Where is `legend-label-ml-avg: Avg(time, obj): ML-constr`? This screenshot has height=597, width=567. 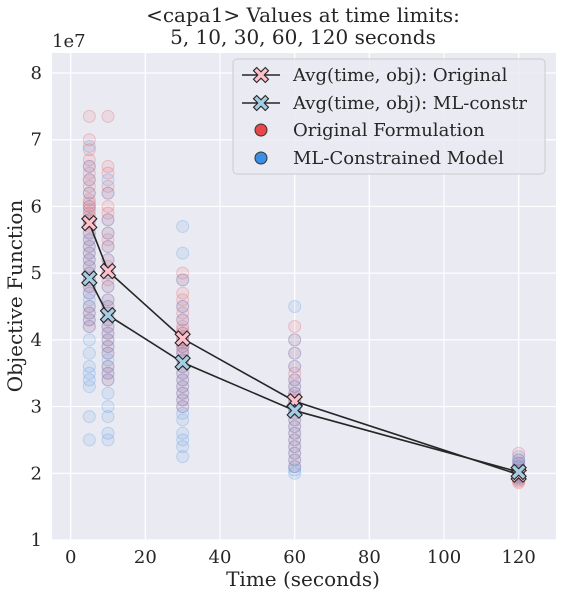 legend-label-ml-avg: Avg(time, obj): ML-constr is located at coordinates (409, 103).